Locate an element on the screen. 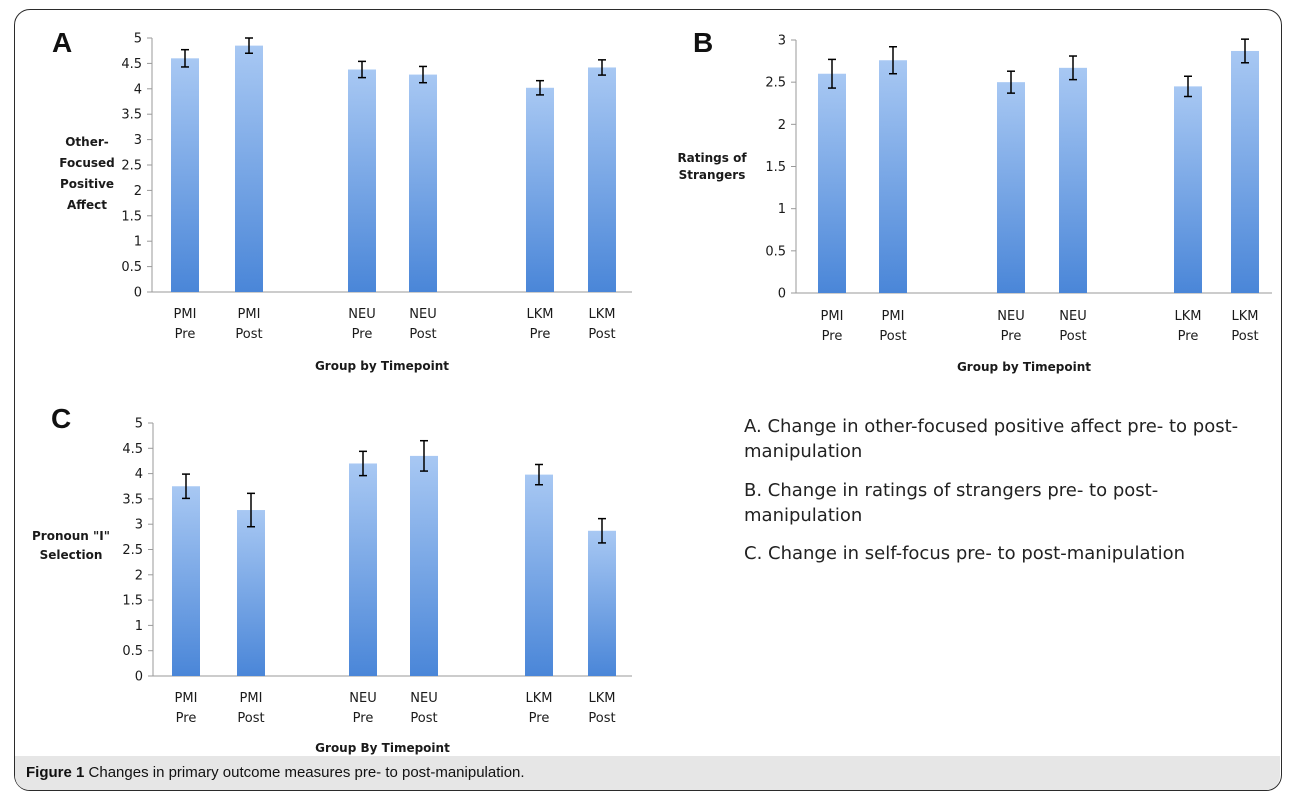  panel-letter: C is located at coordinates (61, 418).